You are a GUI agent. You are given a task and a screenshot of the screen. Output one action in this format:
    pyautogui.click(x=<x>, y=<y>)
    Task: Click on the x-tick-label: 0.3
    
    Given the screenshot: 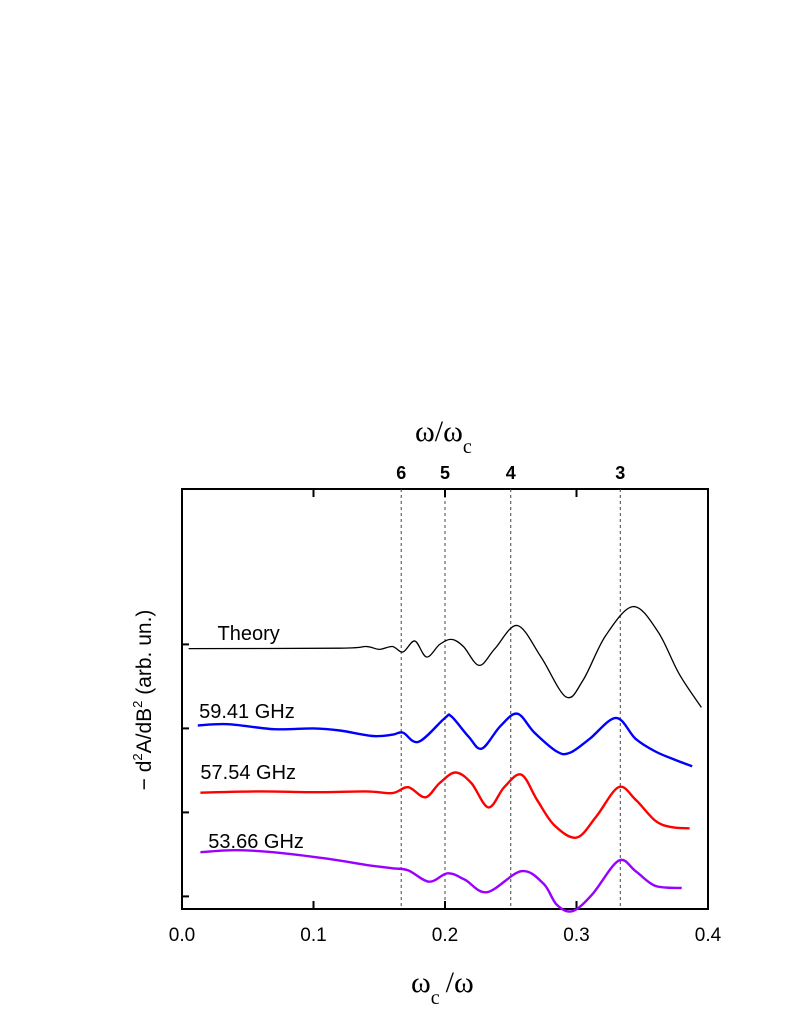 What is the action you would take?
    pyautogui.click(x=576, y=935)
    